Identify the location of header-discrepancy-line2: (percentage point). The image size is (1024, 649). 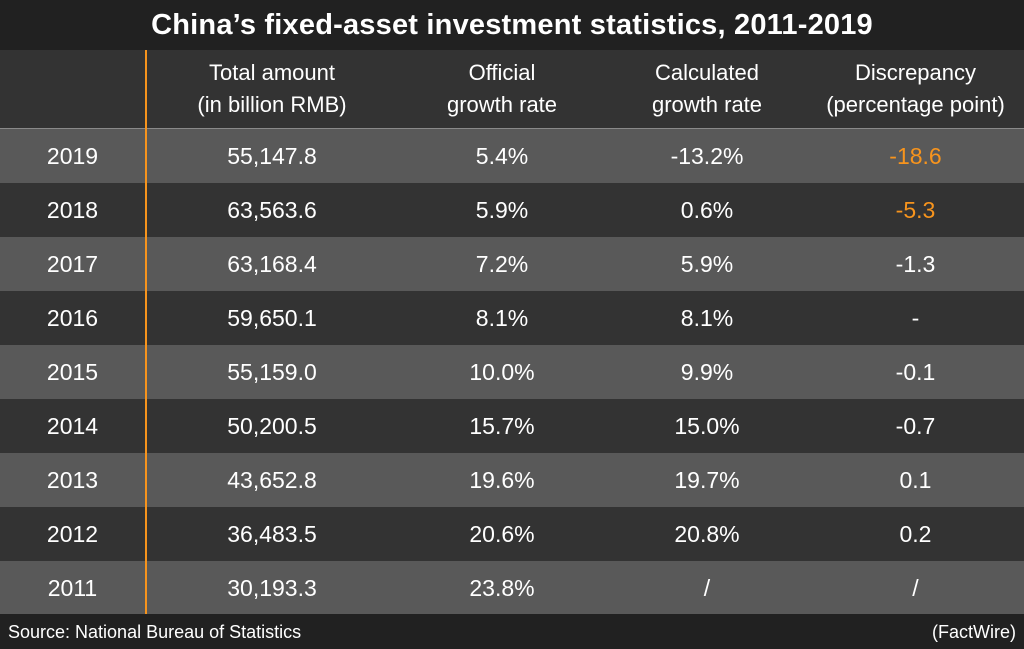
(915, 104).